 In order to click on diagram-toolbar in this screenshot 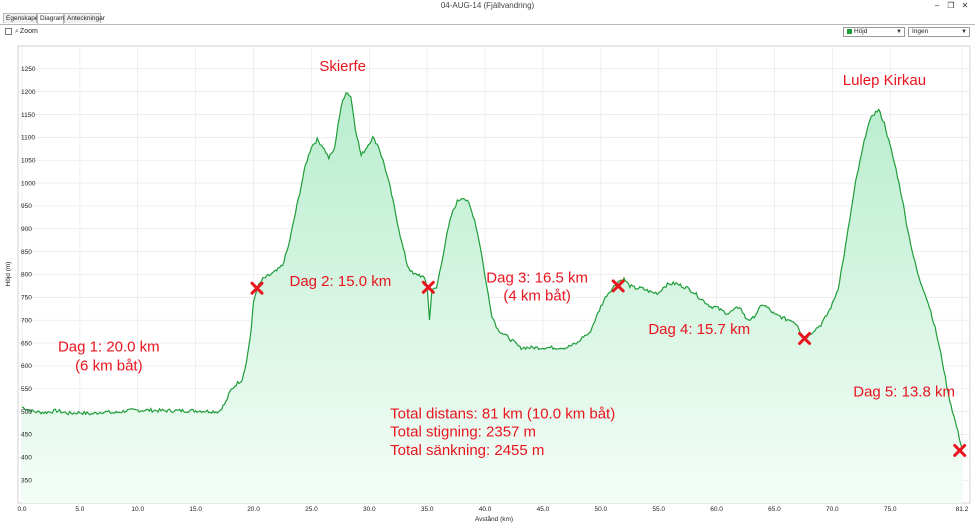, I will do `click(487, 32)`.